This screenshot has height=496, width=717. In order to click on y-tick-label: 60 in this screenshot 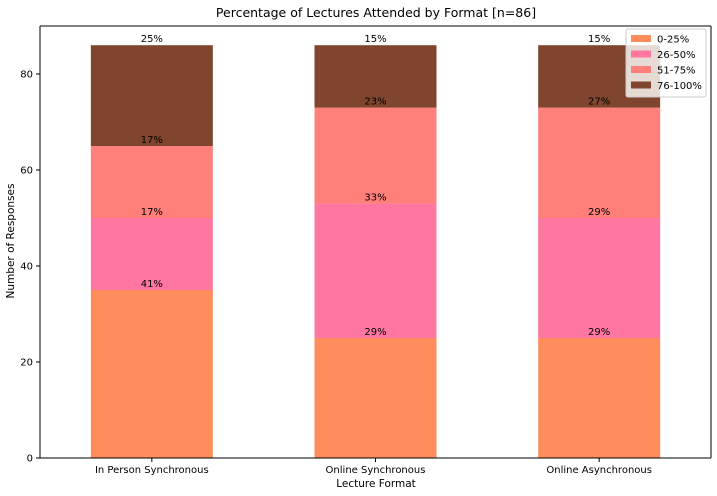, I will do `click(26, 171)`.